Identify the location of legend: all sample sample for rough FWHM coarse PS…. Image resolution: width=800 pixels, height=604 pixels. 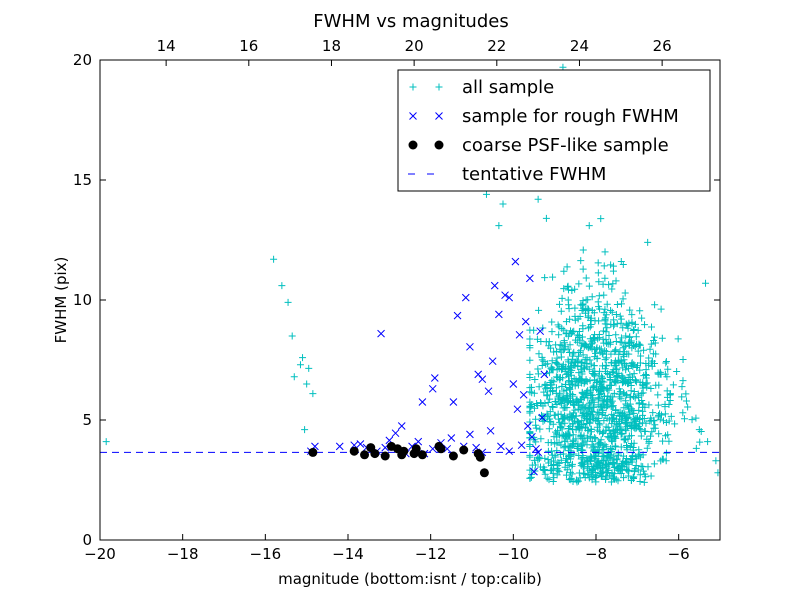
(554, 130).